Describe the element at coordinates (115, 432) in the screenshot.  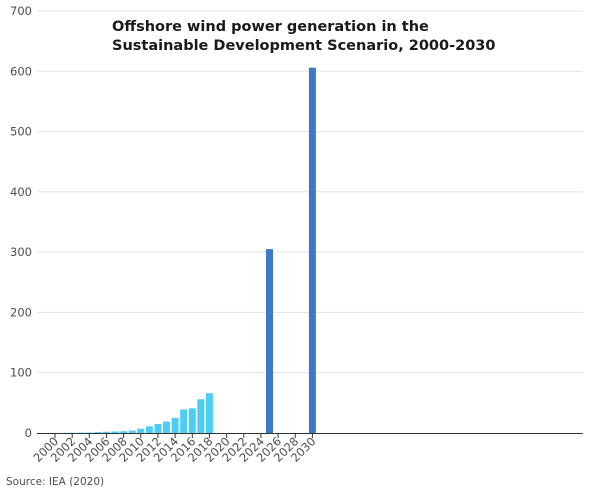
I see `bar-2007` at that location.